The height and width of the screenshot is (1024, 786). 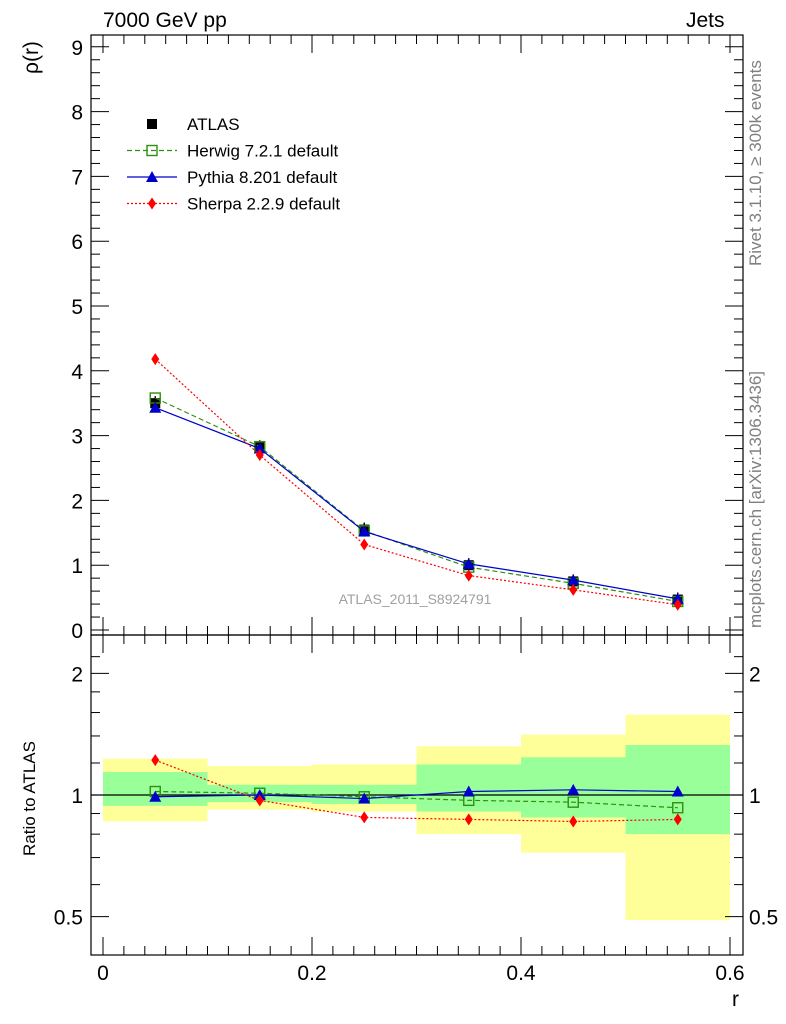 I want to click on legend-marker-pythia, so click(x=152, y=176).